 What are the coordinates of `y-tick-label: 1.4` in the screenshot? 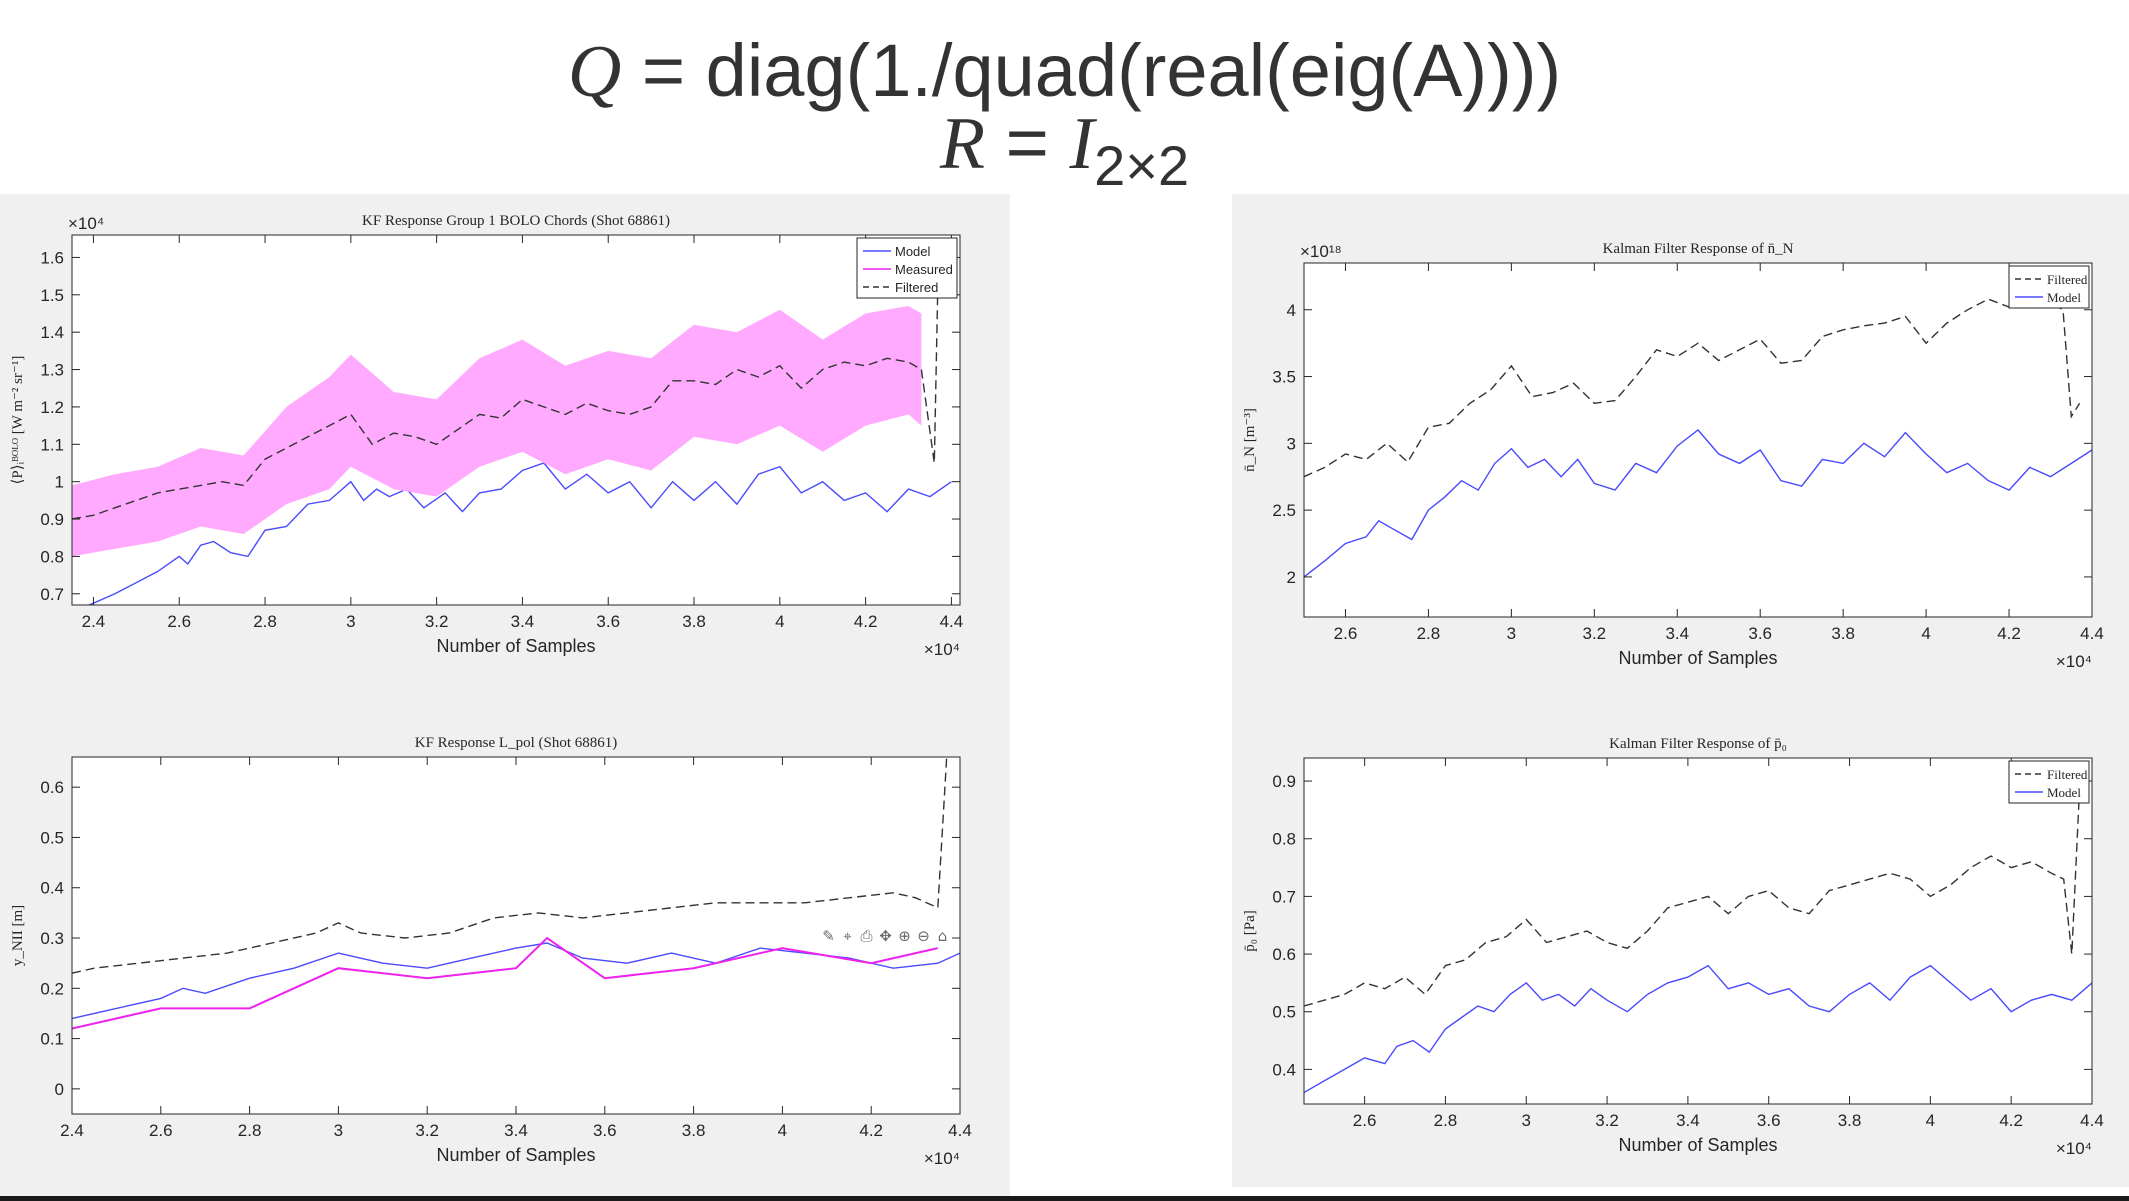 It's located at (52, 332).